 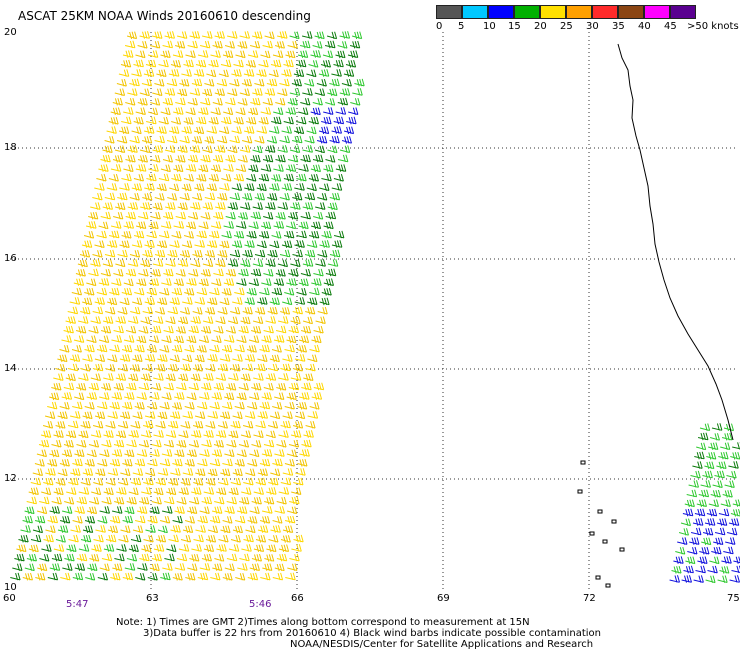 I want to click on island, so click(x=600, y=511).